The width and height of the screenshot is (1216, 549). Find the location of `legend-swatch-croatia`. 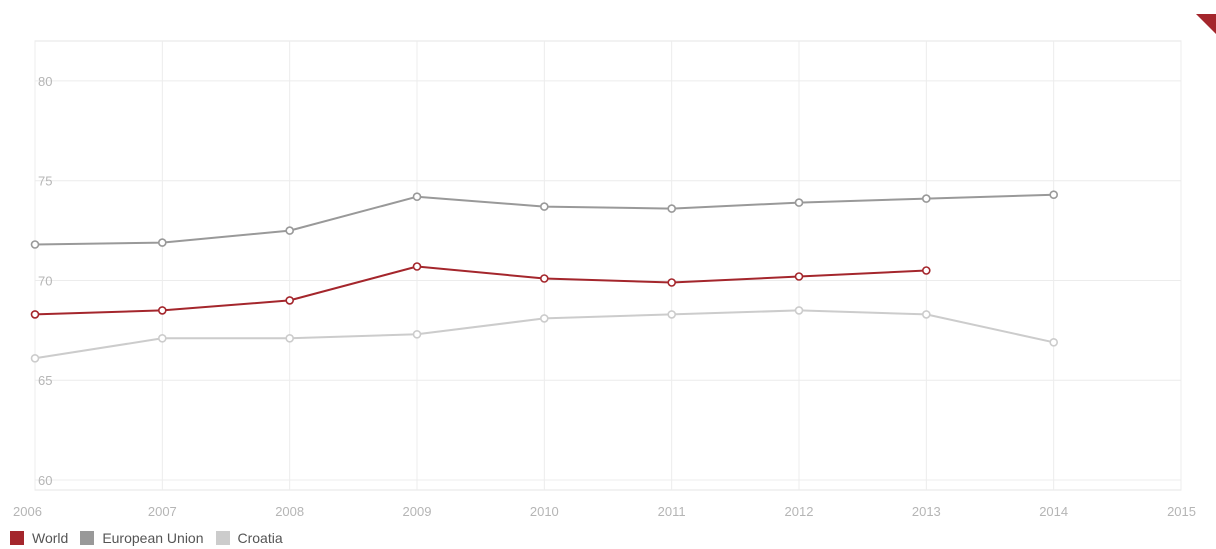

legend-swatch-croatia is located at coordinates (222, 538).